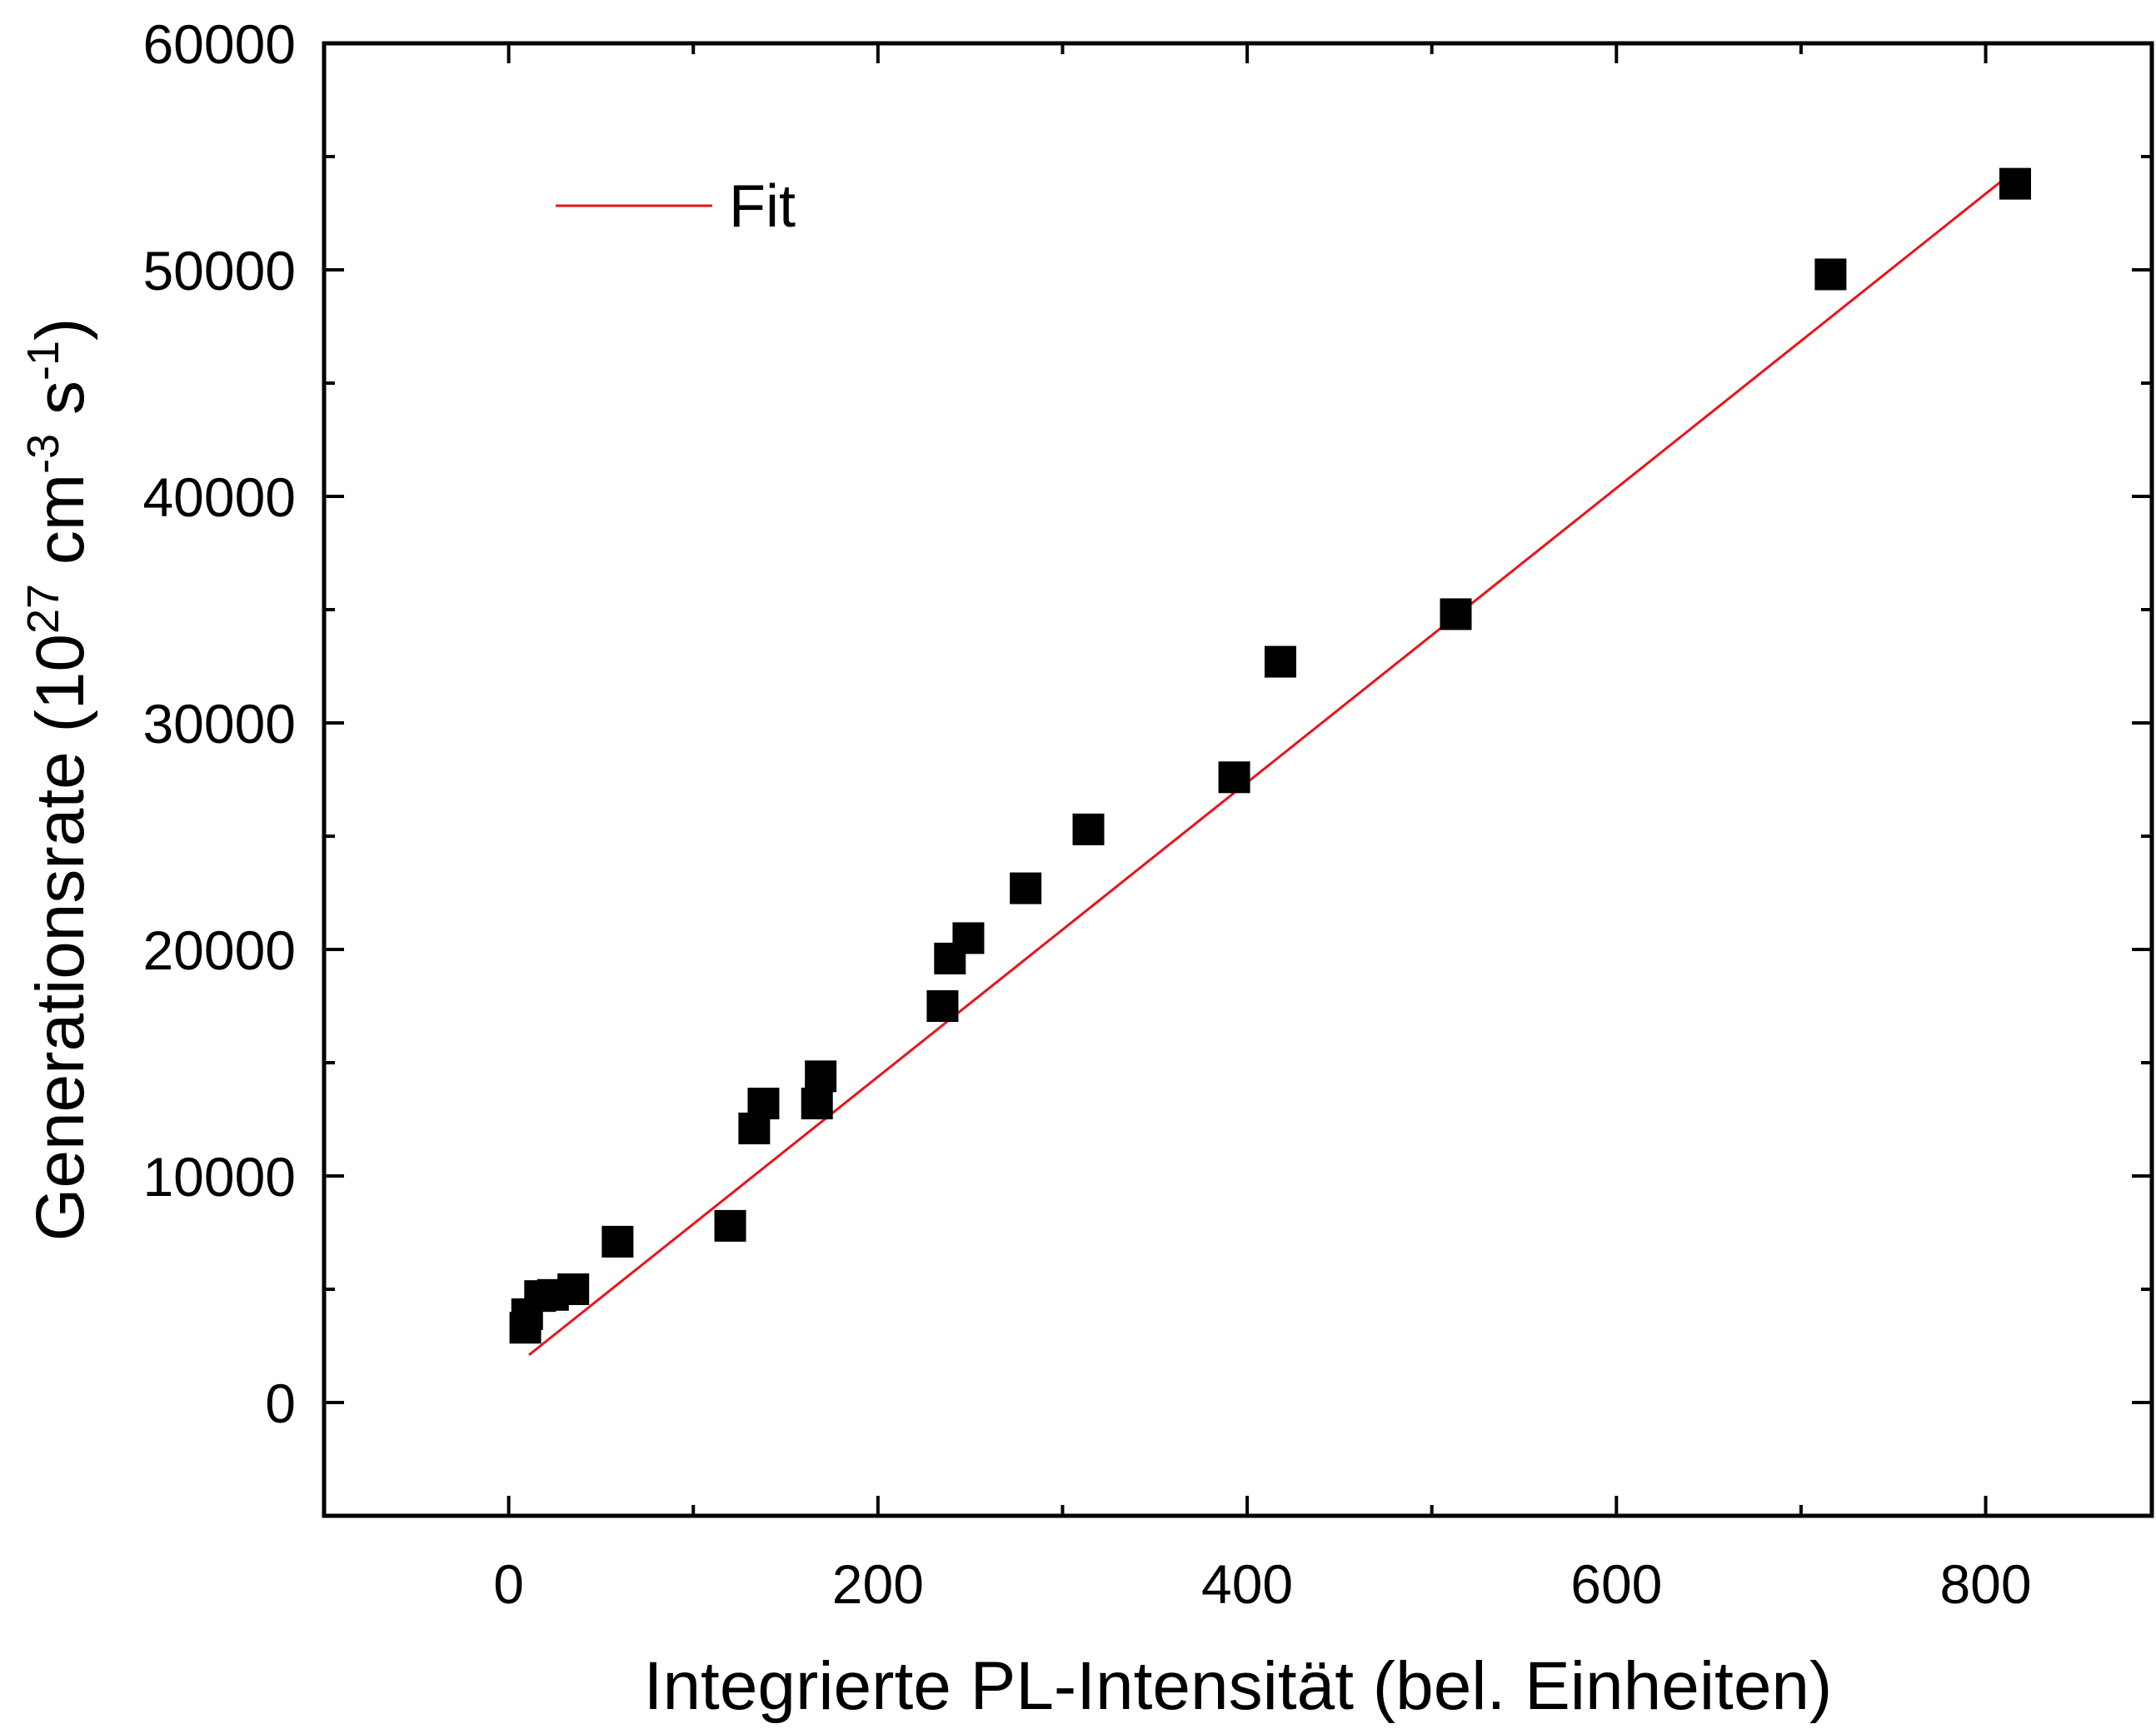 This screenshot has width=2156, height=1734. What do you see at coordinates (508, 1584) in the screenshot?
I see `x-tick-label: 0` at bounding box center [508, 1584].